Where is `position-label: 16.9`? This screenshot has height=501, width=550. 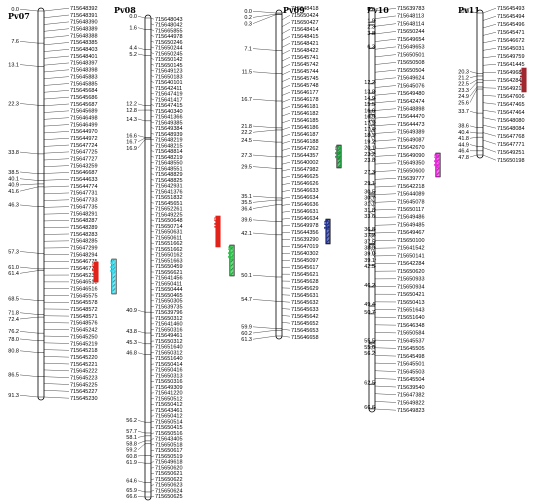
position-label: 16.9 is located at coordinates (131, 149).